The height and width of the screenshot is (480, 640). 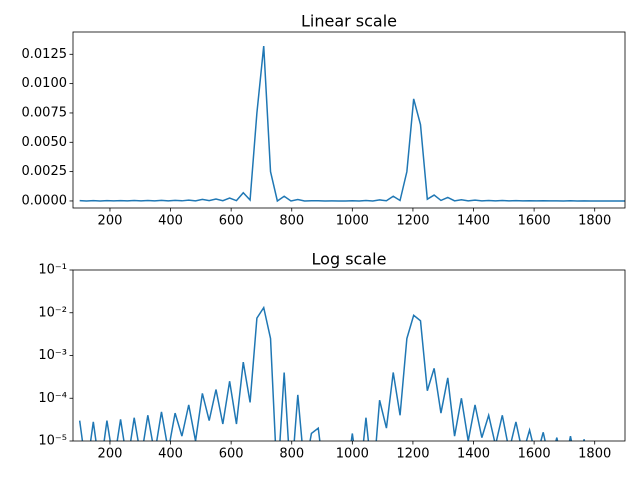 What do you see at coordinates (45, 200) in the screenshot?
I see `y-tick-label: 0.0000` at bounding box center [45, 200].